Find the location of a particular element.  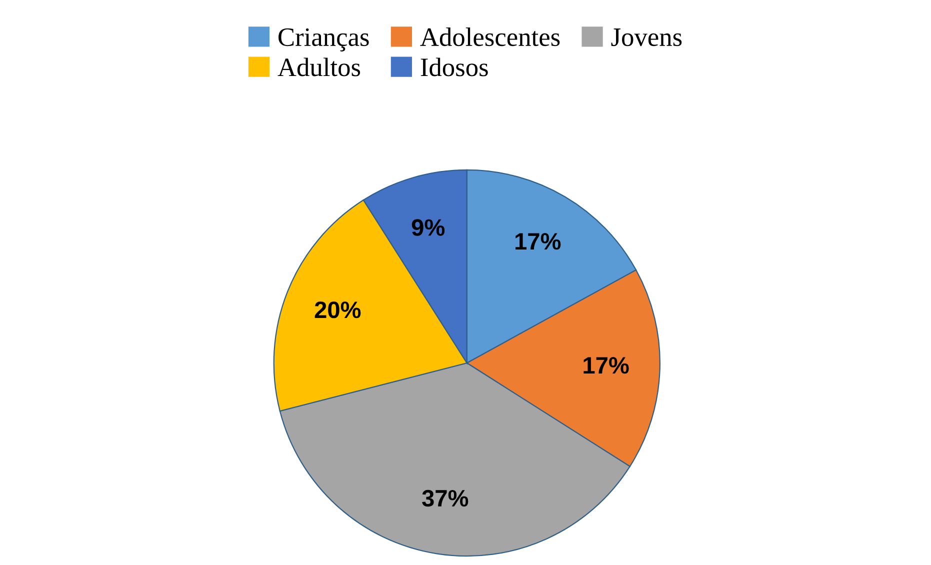

data-label: 37% is located at coordinates (445, 498).